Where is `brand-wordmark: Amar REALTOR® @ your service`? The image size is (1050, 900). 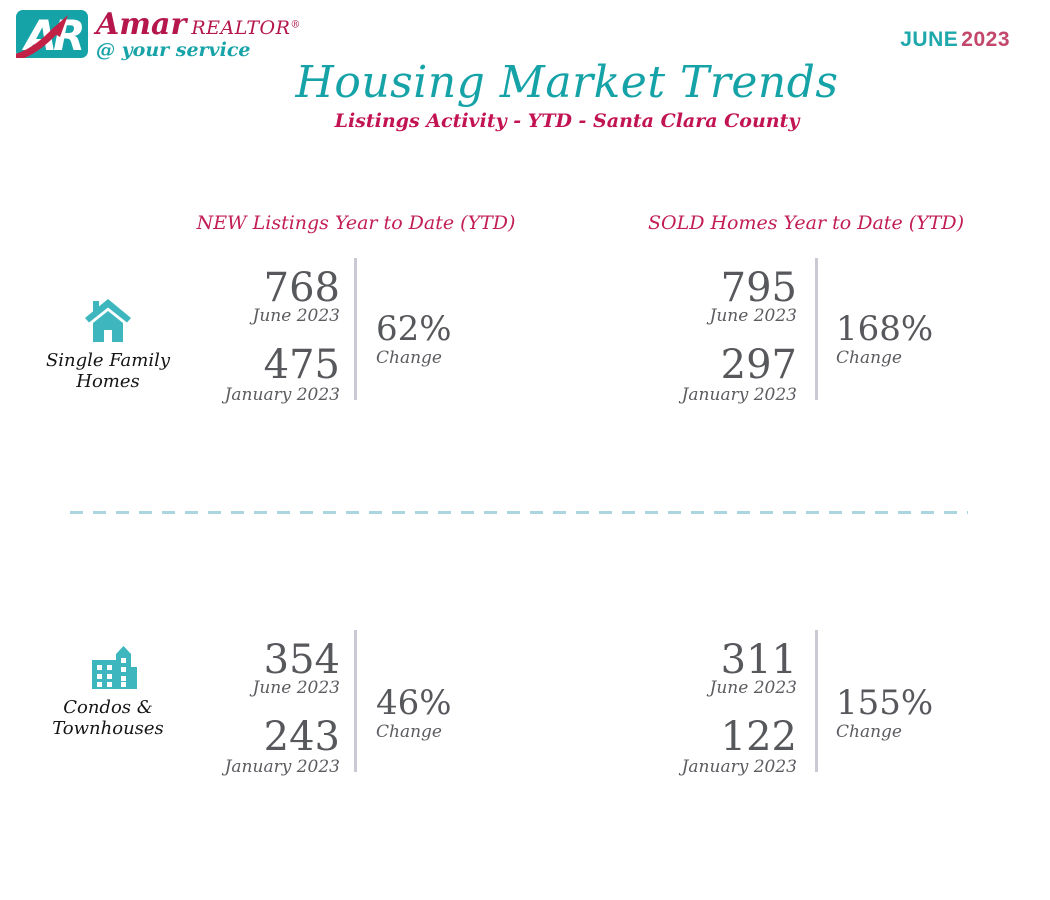
brand-wordmark: Amar REALTOR® @ your service is located at coordinates (198, 35).